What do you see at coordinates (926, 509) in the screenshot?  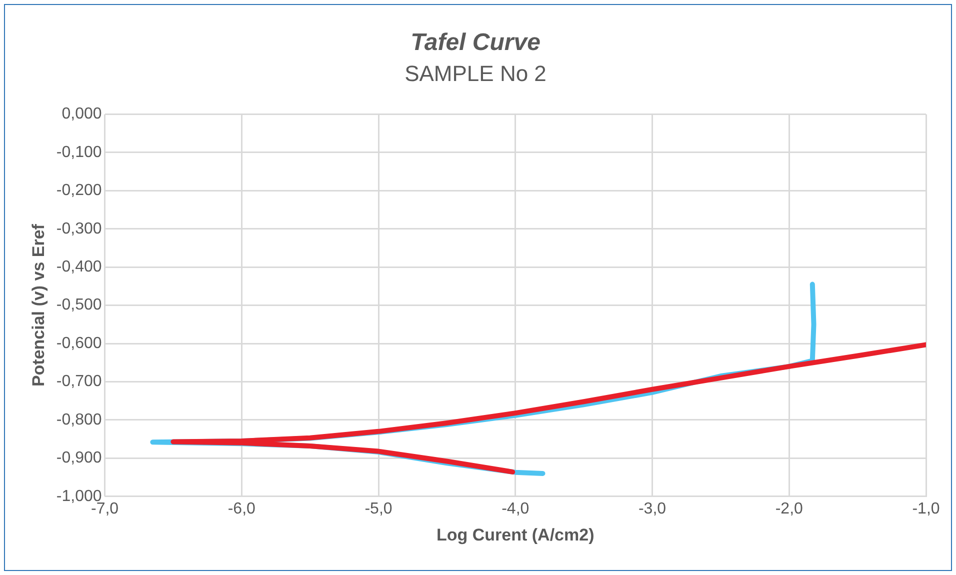 I see `x-tick-label: -1,0` at bounding box center [926, 509].